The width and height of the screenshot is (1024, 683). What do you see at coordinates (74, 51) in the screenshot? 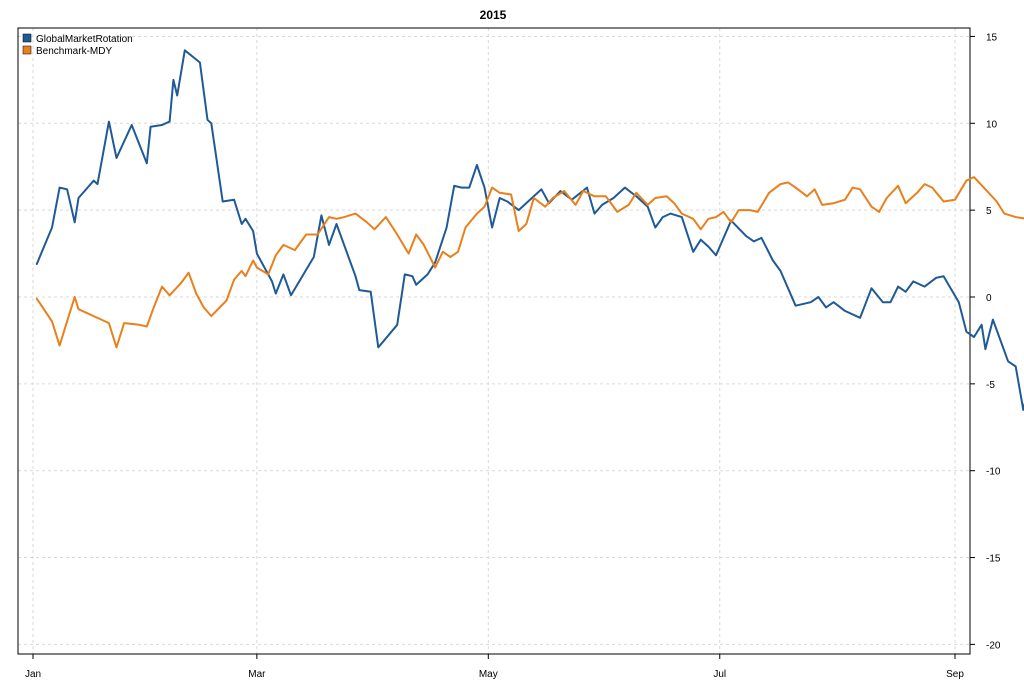
I see `legend-label: Benchmark-MDY` at bounding box center [74, 51].